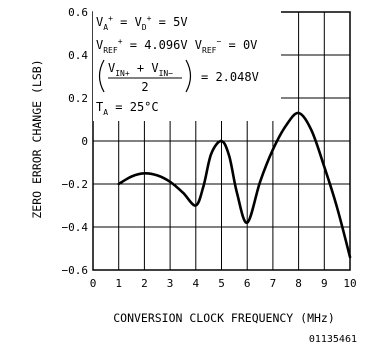 The image size is (367, 351). Describe the element at coordinates (142, 23) in the screenshot. I see `annotation-line-1: VA+ = VD+ = 5V` at that location.